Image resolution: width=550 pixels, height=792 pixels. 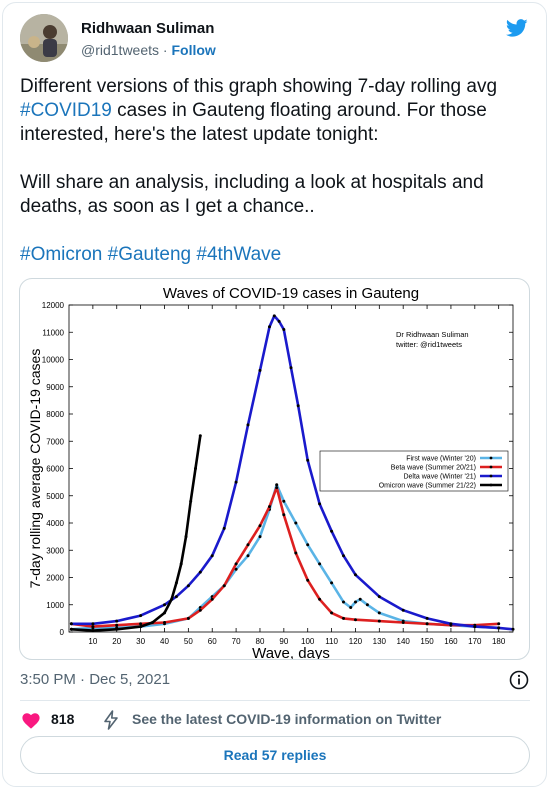 I want to click on x-tick-label: 10, so click(x=92, y=641).